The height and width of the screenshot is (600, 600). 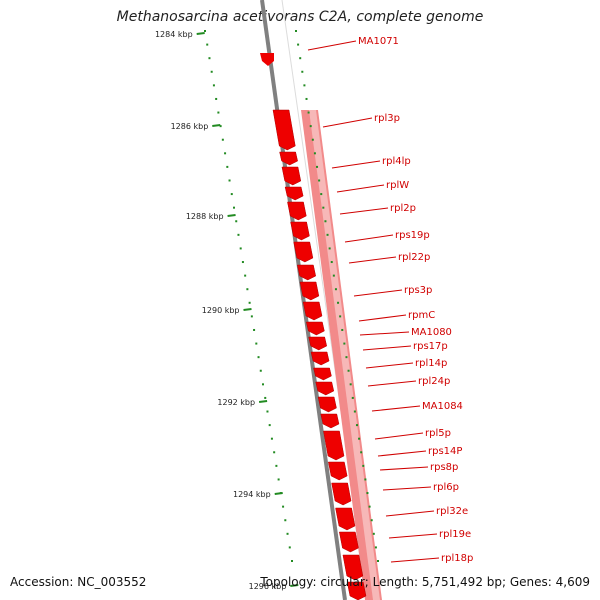 I want to click on gene-label: rpl3p, so click(x=387, y=118).